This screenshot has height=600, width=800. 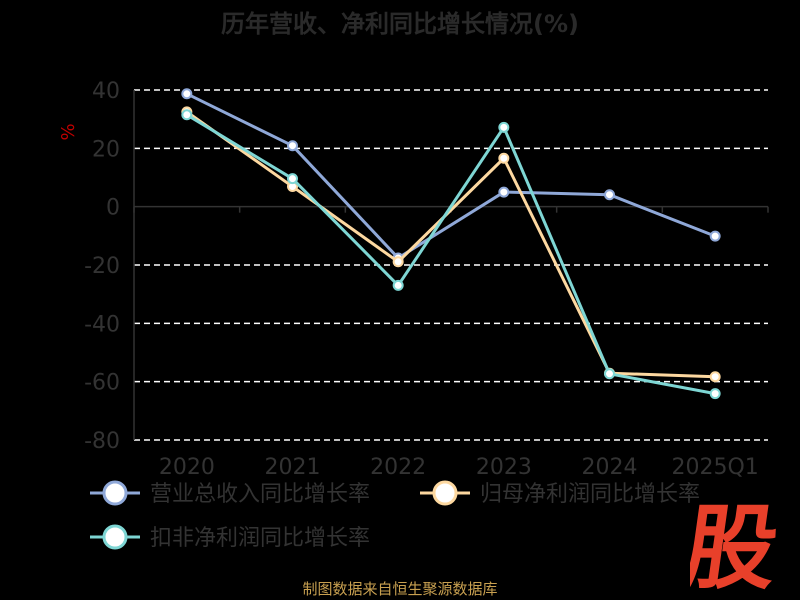 What do you see at coordinates (260, 494) in the screenshot?
I see `legend-label: 营业总收入同比增长率` at bounding box center [260, 494].